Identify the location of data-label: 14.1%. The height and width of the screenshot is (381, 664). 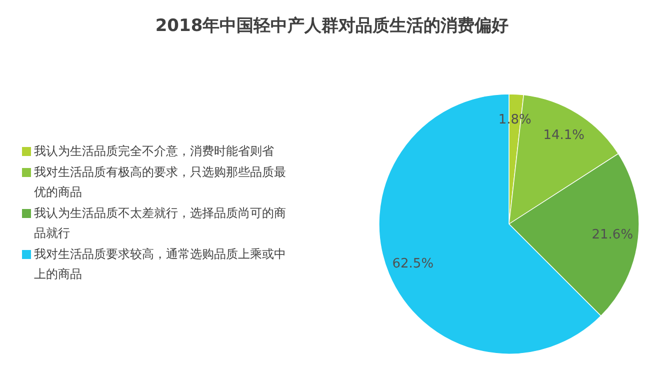
(564, 136).